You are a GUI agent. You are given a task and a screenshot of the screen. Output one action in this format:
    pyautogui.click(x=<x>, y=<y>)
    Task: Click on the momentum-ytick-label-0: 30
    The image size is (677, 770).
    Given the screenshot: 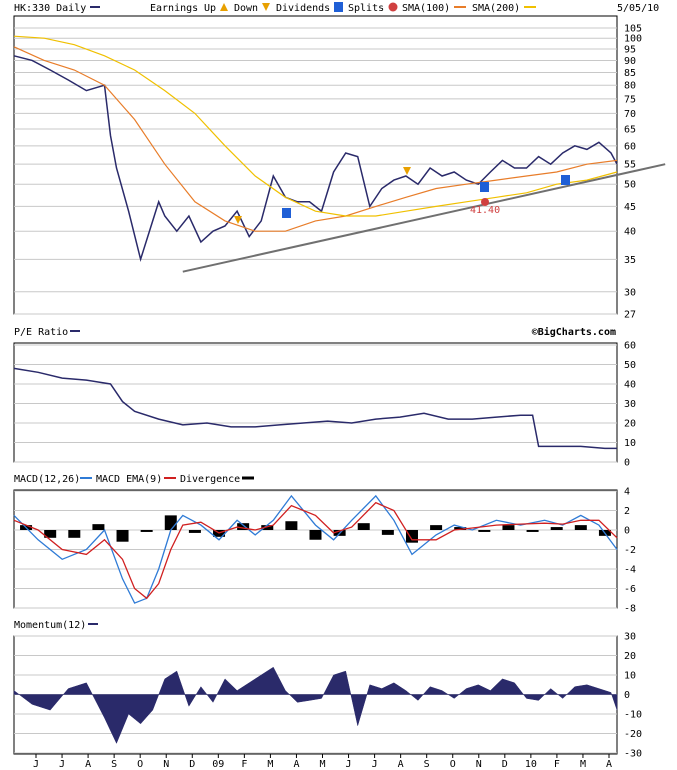 What is the action you would take?
    pyautogui.click(x=630, y=637)
    